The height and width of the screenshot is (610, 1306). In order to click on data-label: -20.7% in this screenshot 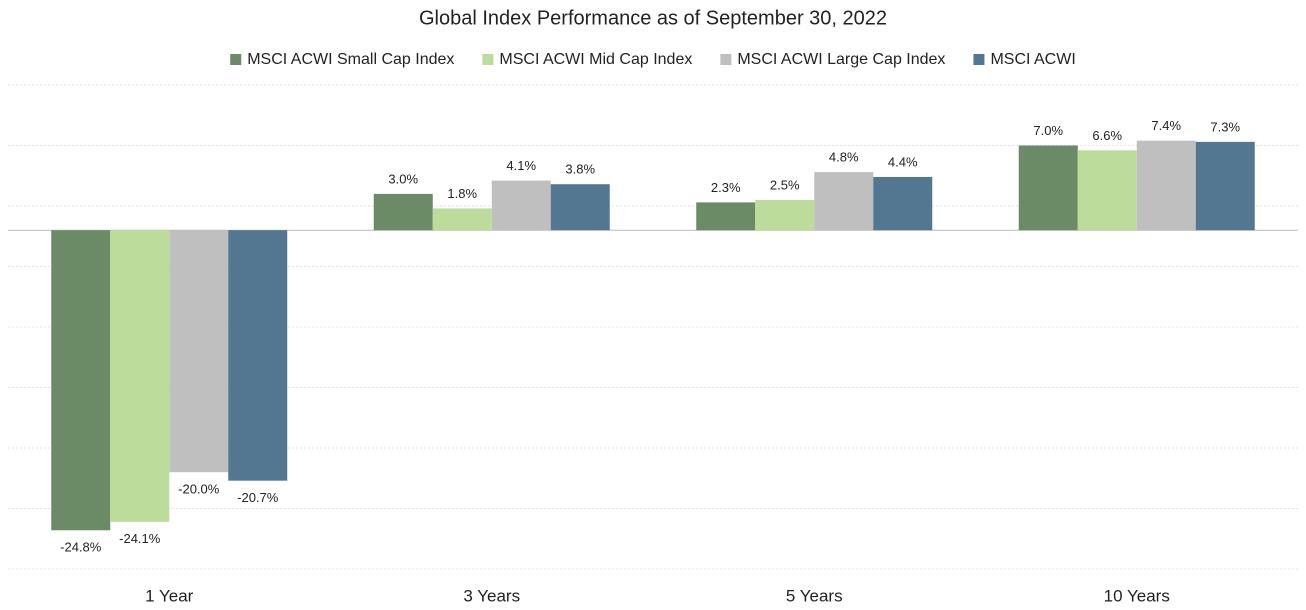, I will do `click(258, 497)`.